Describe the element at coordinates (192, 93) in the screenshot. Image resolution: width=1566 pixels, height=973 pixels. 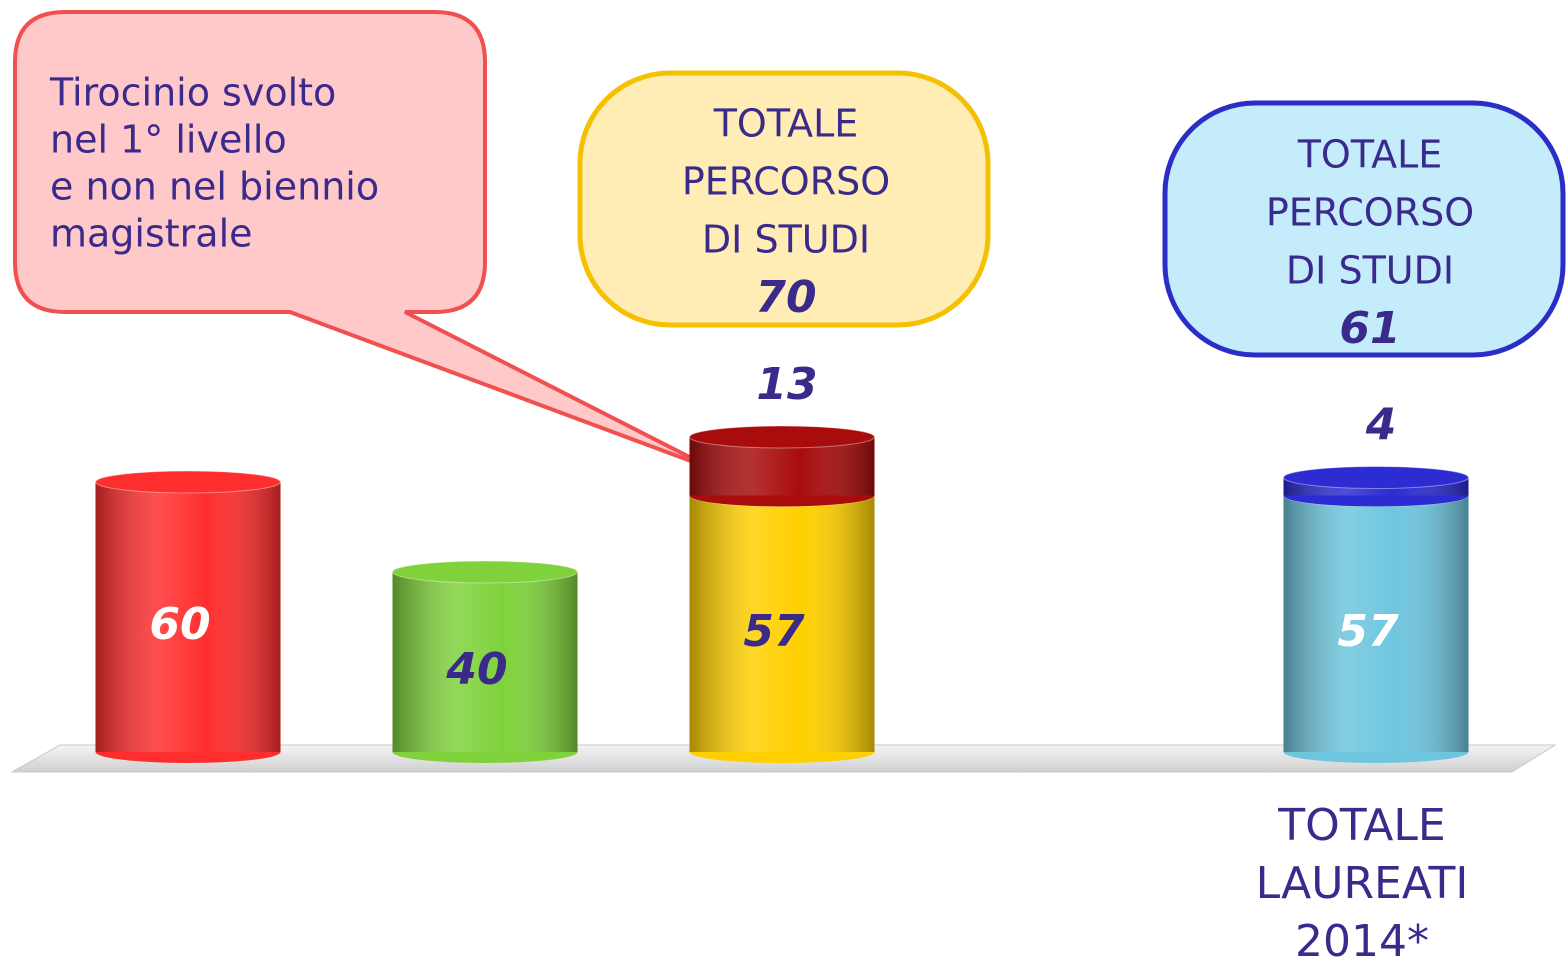
I see `callout-text: Tirocinio svolto` at that location.